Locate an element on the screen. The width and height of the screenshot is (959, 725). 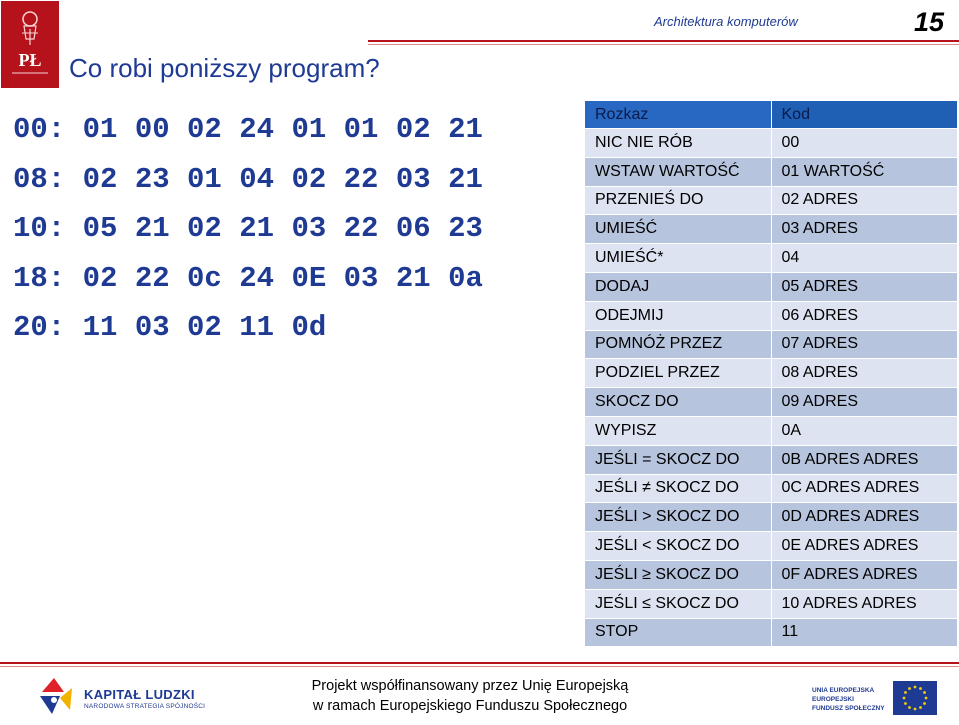
university-emblem-icon: PŁ is located at coordinates (30, 41).